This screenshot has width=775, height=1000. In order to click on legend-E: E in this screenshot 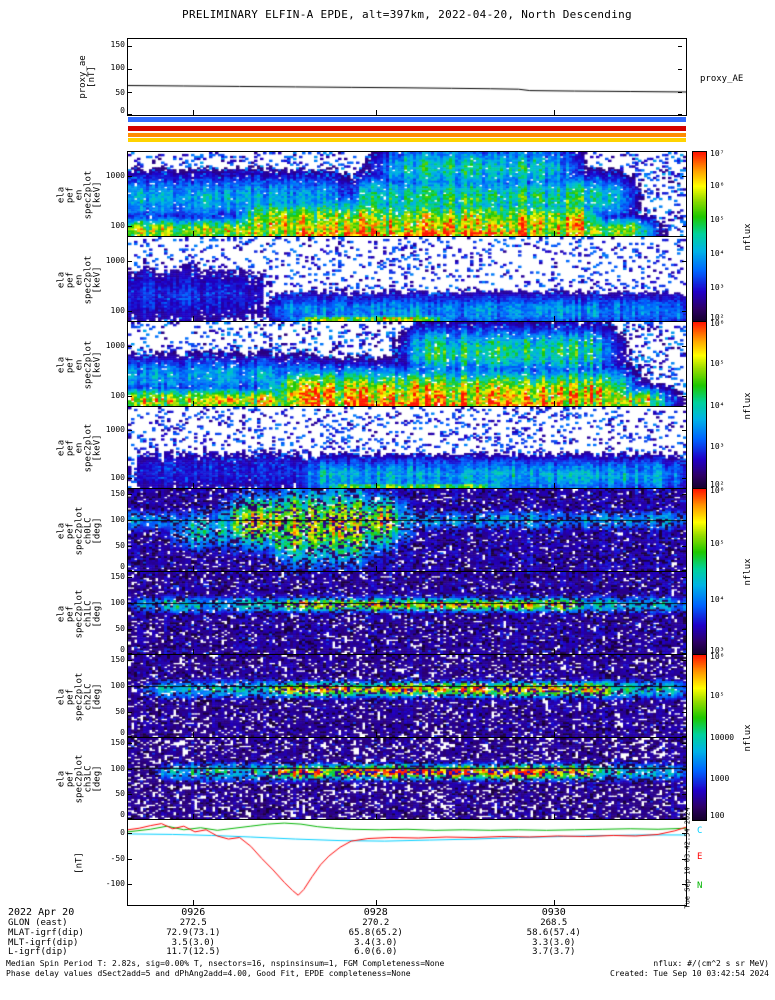, I will do `click(700, 857)`.